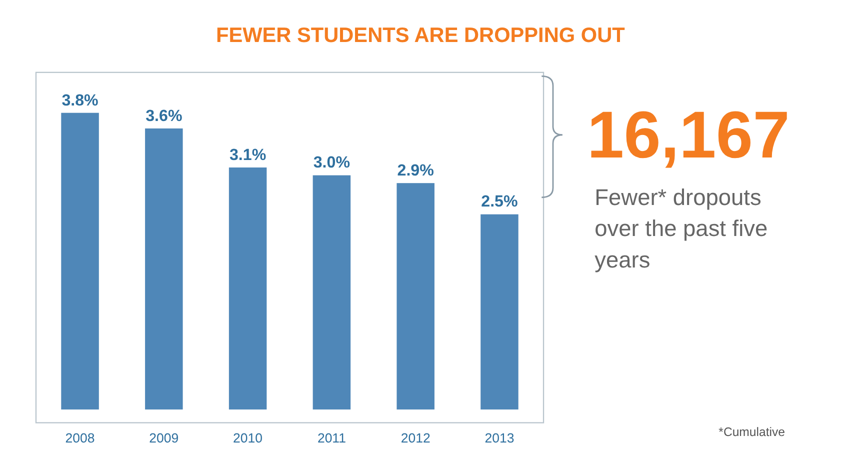 This screenshot has width=856, height=474. I want to click on text: Fewer* dropouts over the past five years, so click(681, 228).